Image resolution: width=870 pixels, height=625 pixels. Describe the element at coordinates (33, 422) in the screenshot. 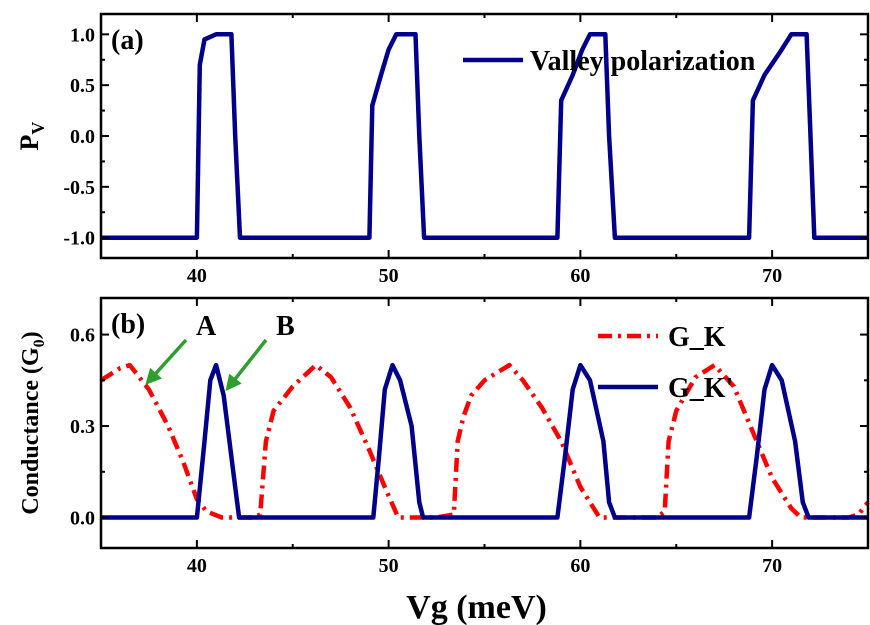

I see `panel-b-y-axis-title: Conductance (G0)` at that location.